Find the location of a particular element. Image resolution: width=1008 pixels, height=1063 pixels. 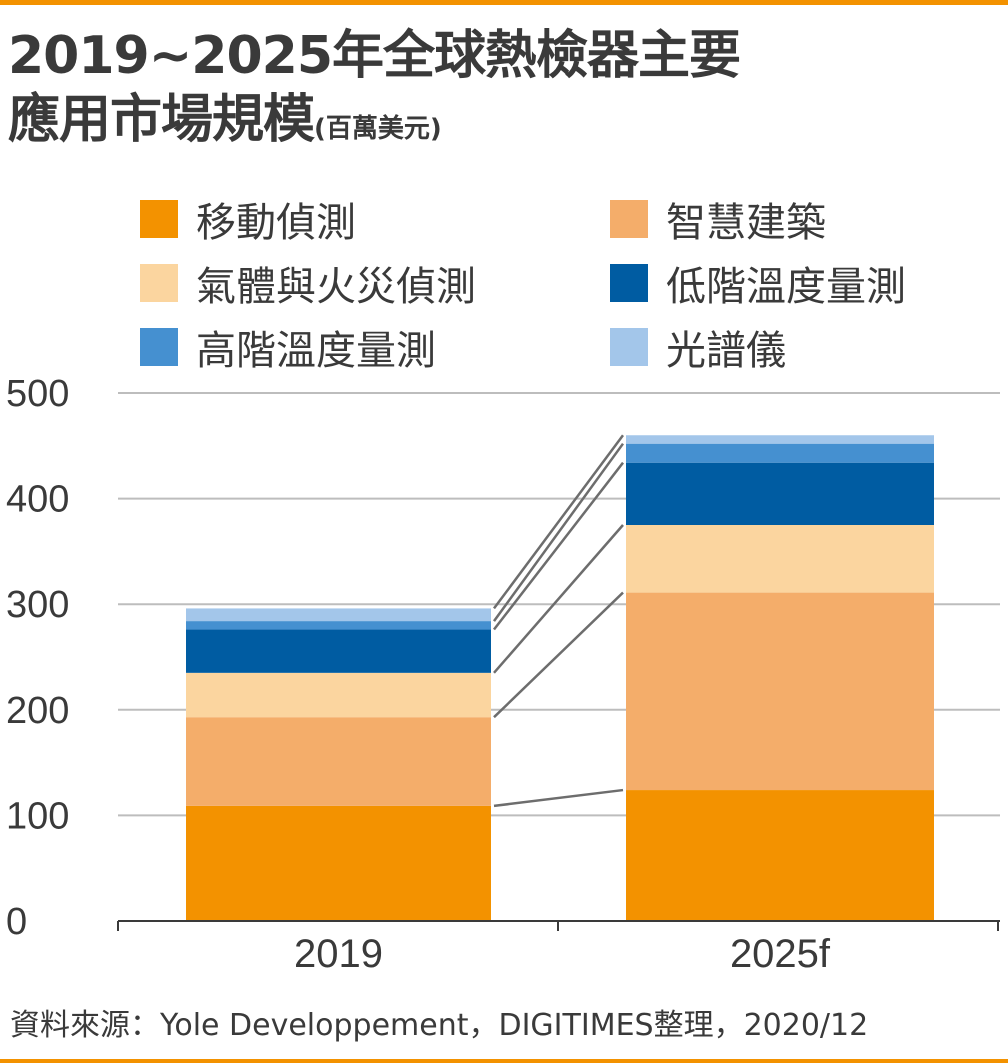

legend-item: 光譜儀 is located at coordinates (698, 347).